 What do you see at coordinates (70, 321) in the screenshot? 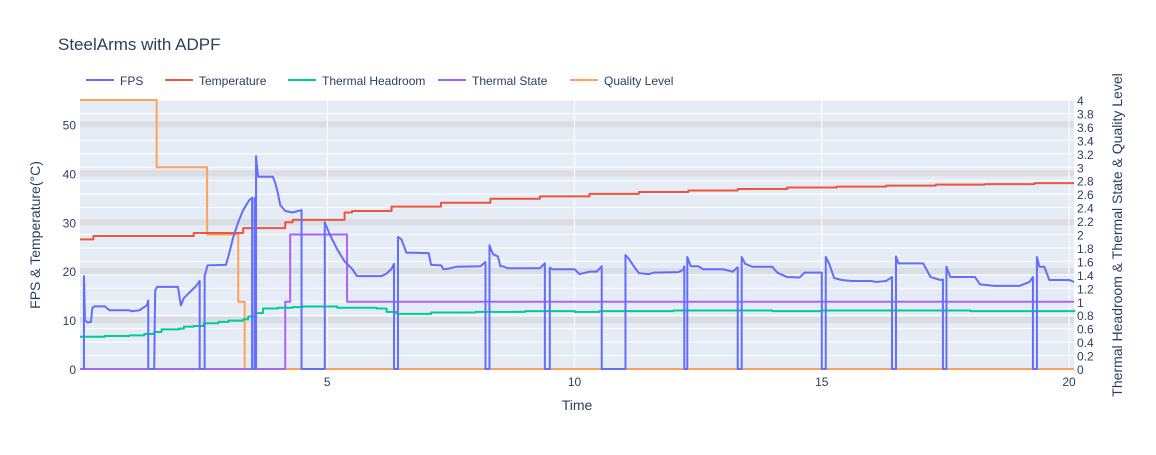
I see `y-left-tick-label: 10` at bounding box center [70, 321].